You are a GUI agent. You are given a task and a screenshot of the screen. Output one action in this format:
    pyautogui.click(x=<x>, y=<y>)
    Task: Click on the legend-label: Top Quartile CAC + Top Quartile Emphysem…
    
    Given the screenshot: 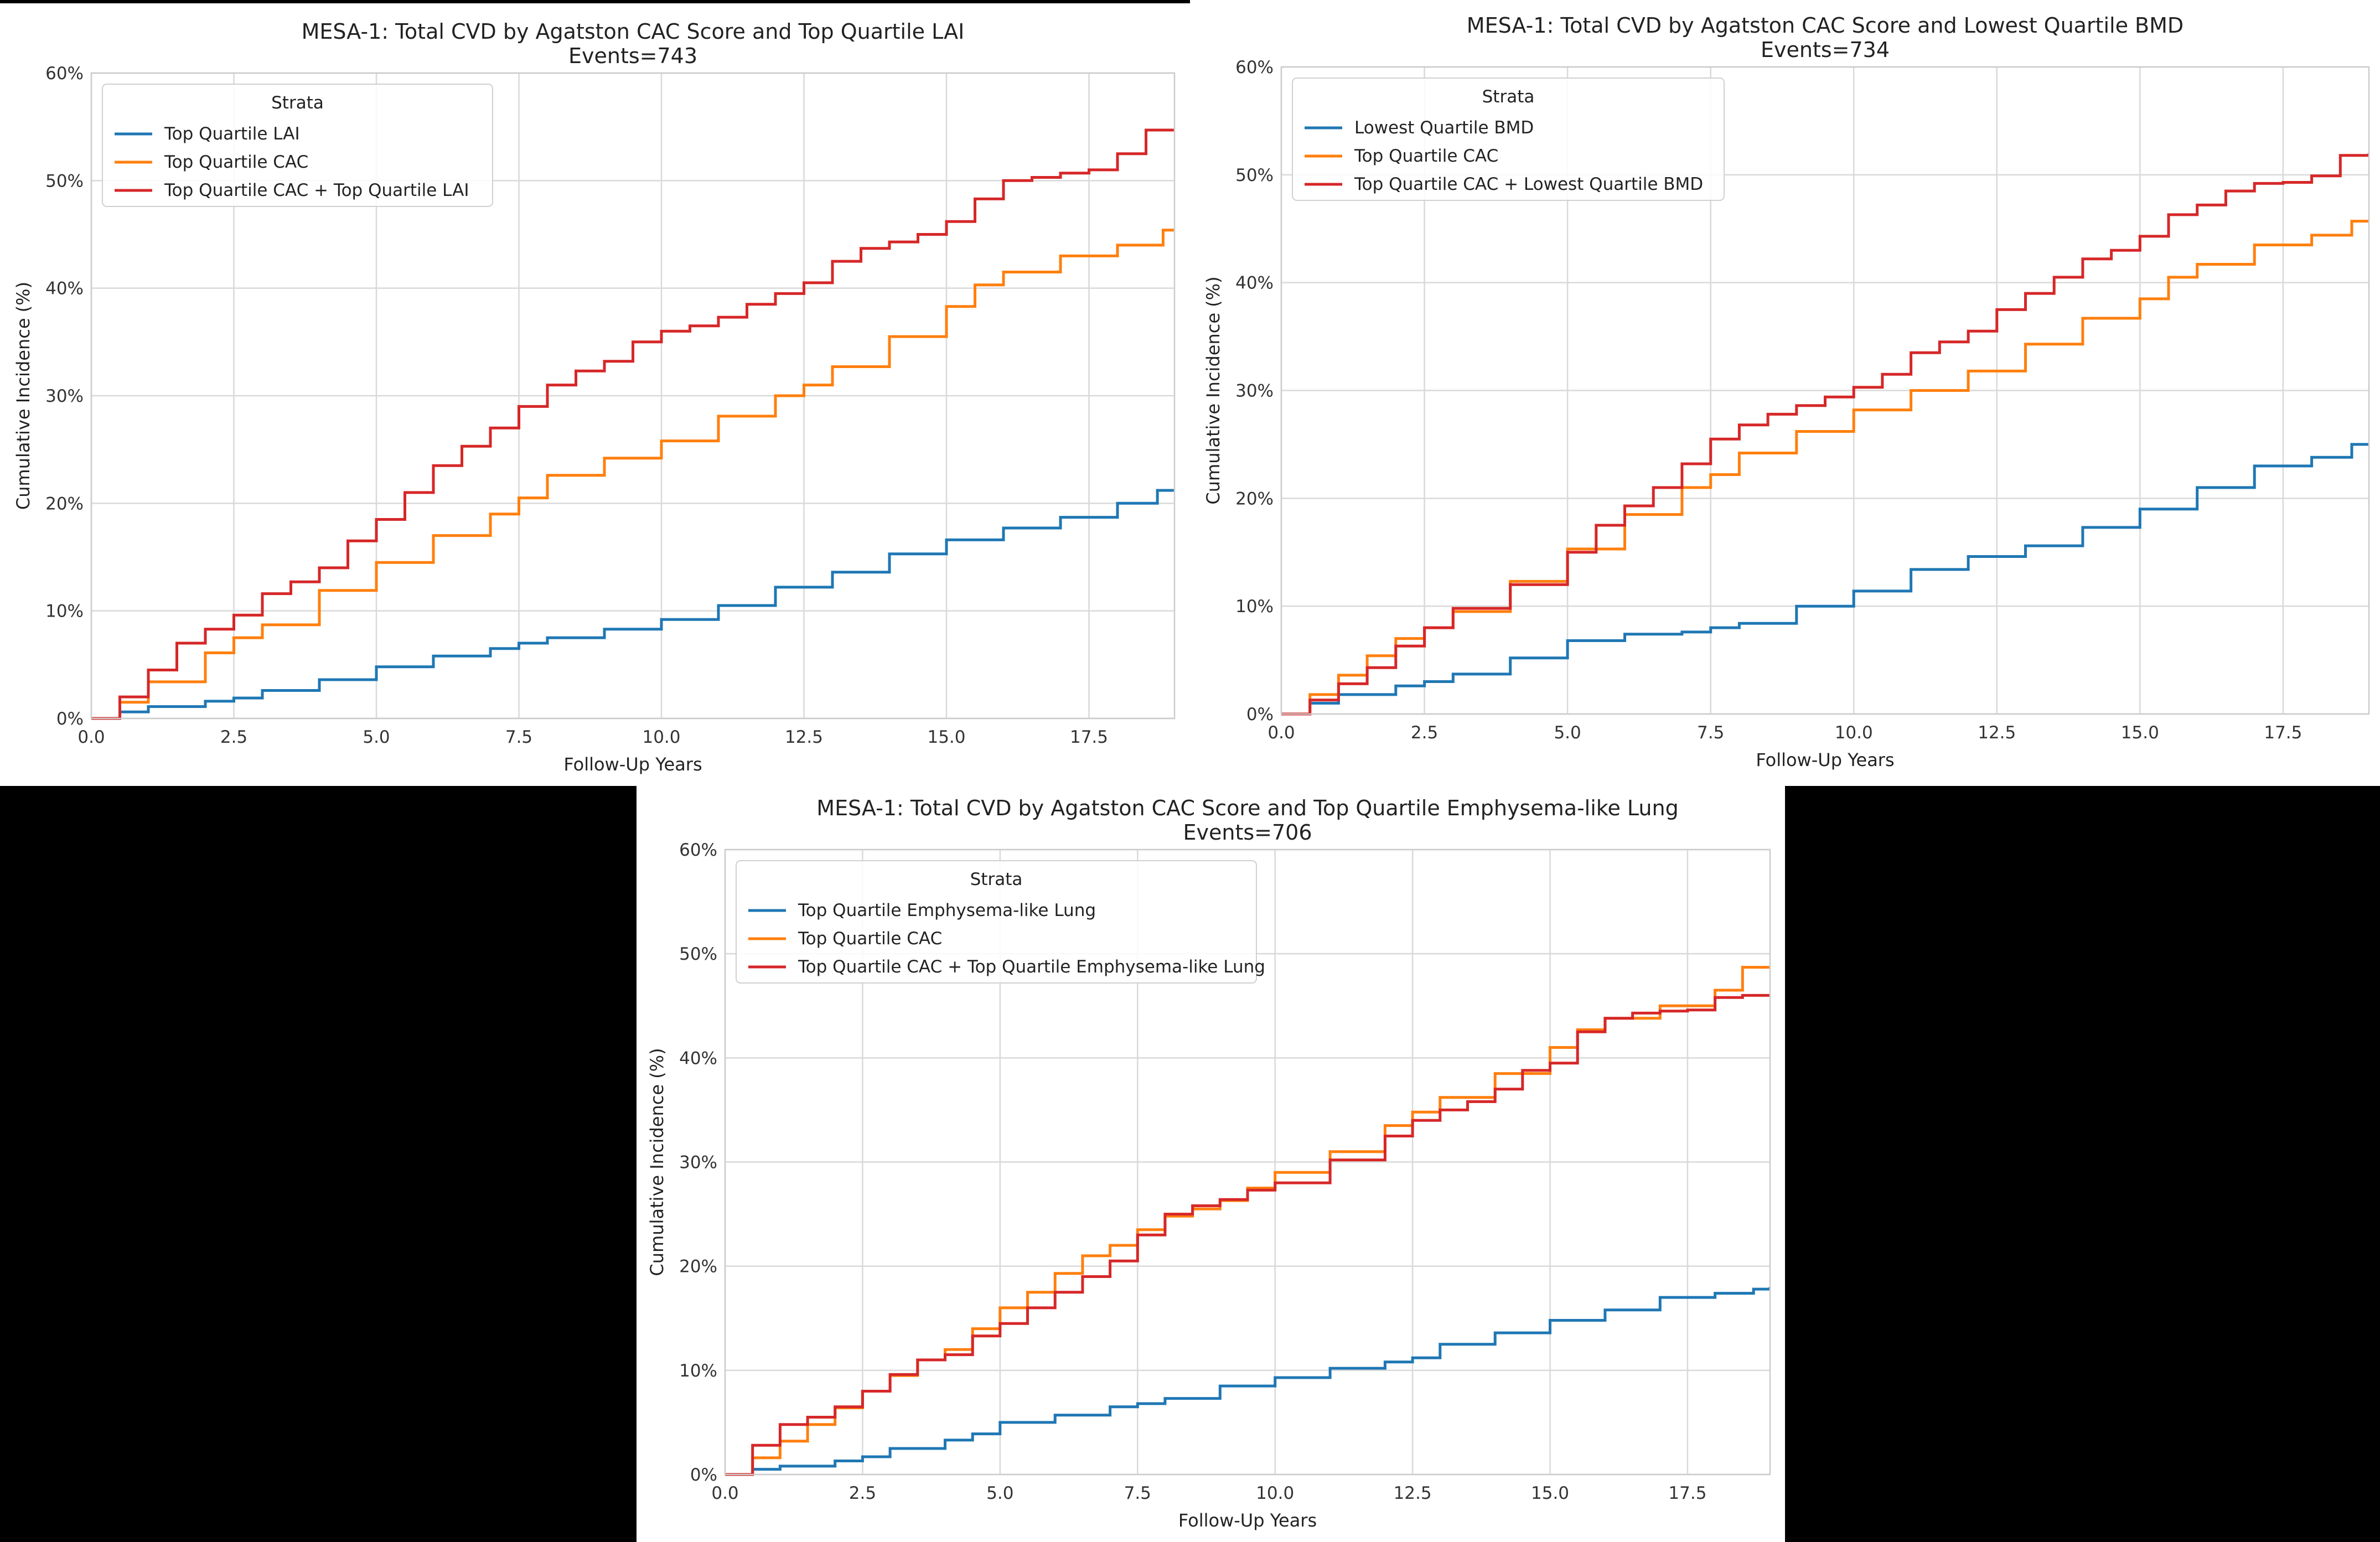 What is the action you would take?
    pyautogui.click(x=1031, y=967)
    